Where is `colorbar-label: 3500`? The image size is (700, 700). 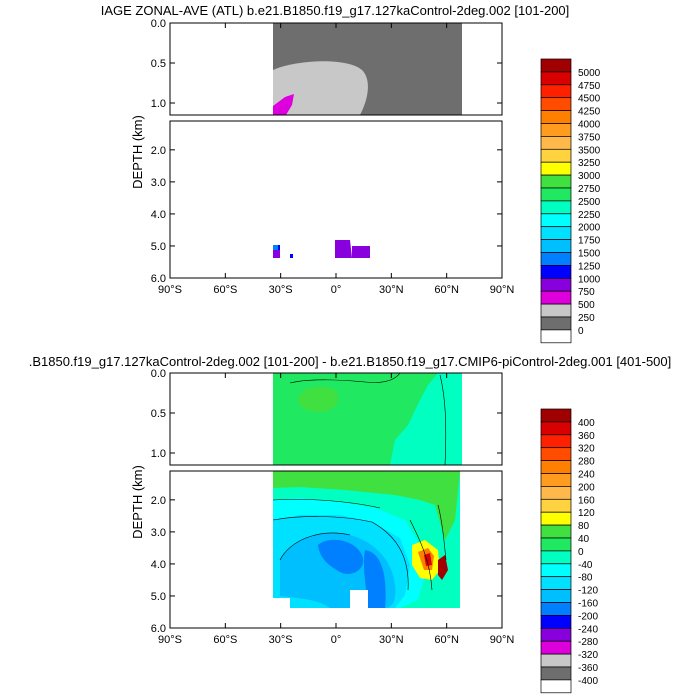
colorbar-label: 3500 is located at coordinates (589, 150).